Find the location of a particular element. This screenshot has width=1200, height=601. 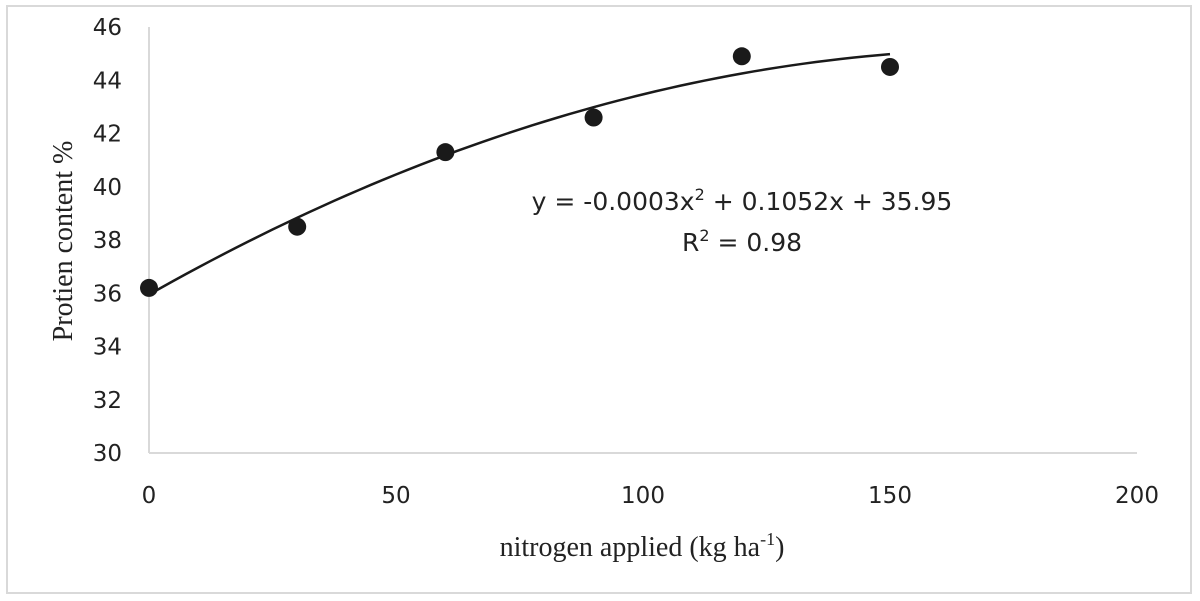

x-tick-label: 50 is located at coordinates (395, 496).